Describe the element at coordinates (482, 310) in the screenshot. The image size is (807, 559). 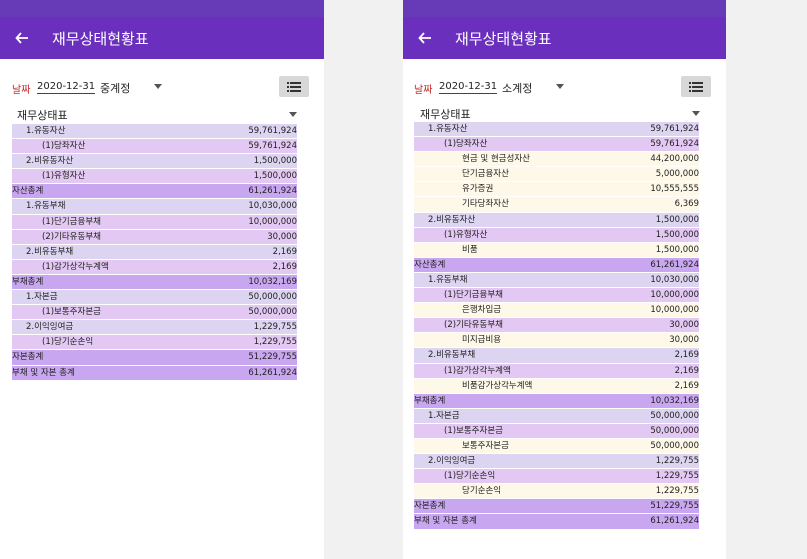
I see `account-name: 은행차입금` at that location.